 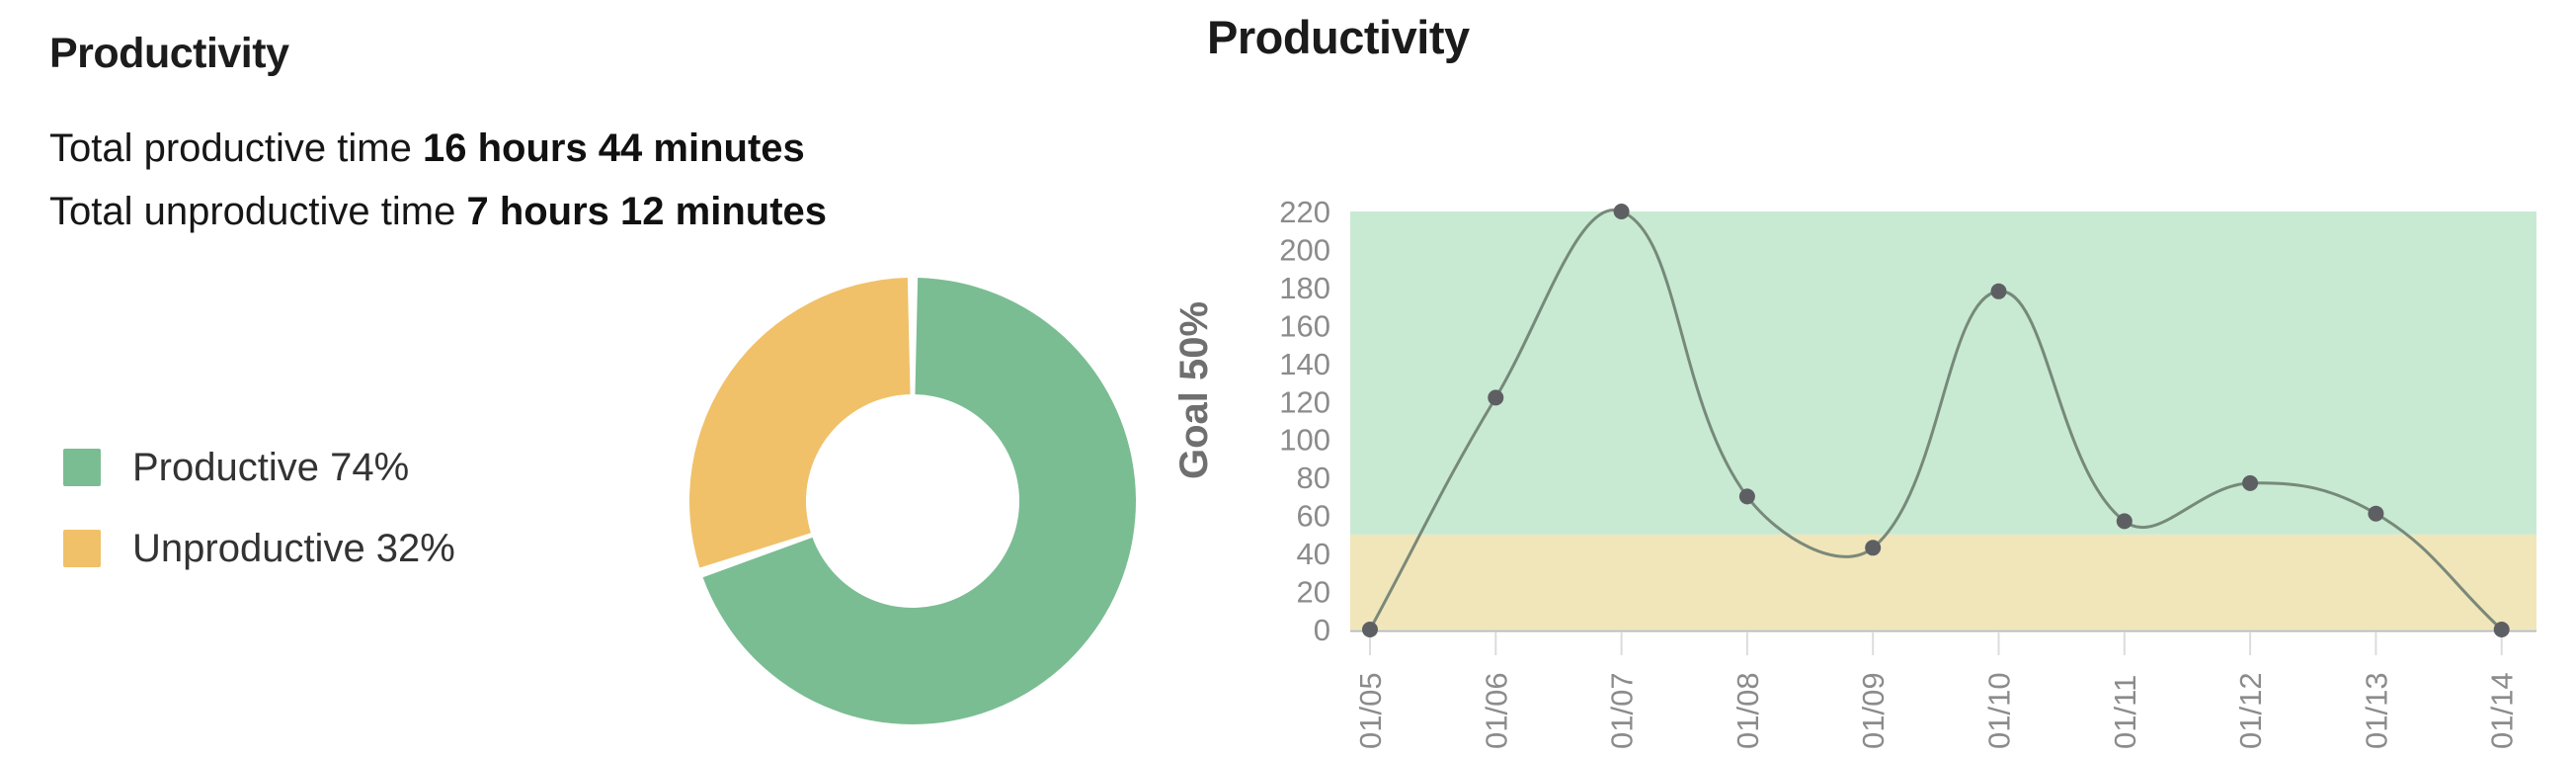 I want to click on data-point: 01/14: 0, so click(x=2501, y=629).